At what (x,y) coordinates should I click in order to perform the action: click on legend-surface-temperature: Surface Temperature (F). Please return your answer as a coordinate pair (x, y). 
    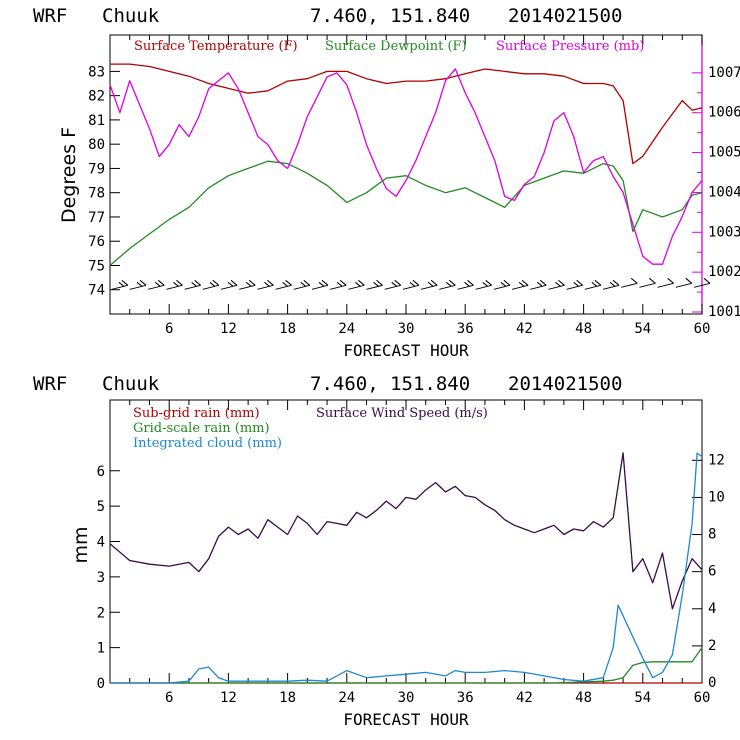
    Looking at the image, I should click on (216, 46).